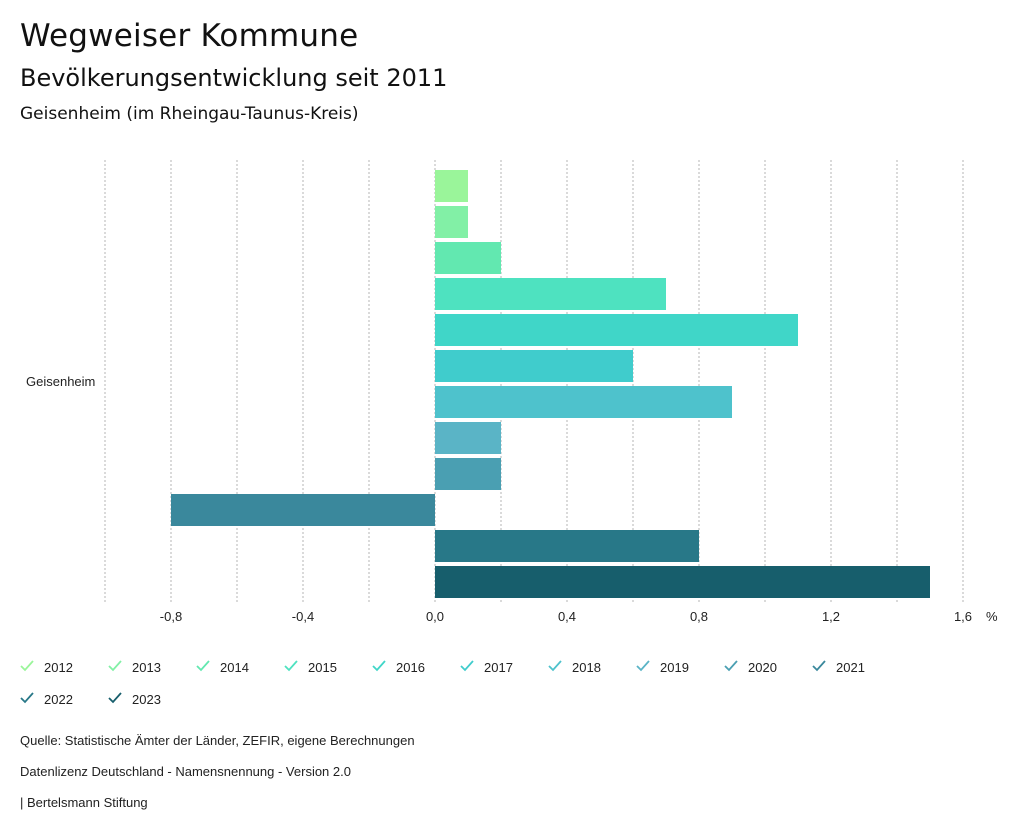  What do you see at coordinates (468, 258) in the screenshot?
I see `bar-2014` at bounding box center [468, 258].